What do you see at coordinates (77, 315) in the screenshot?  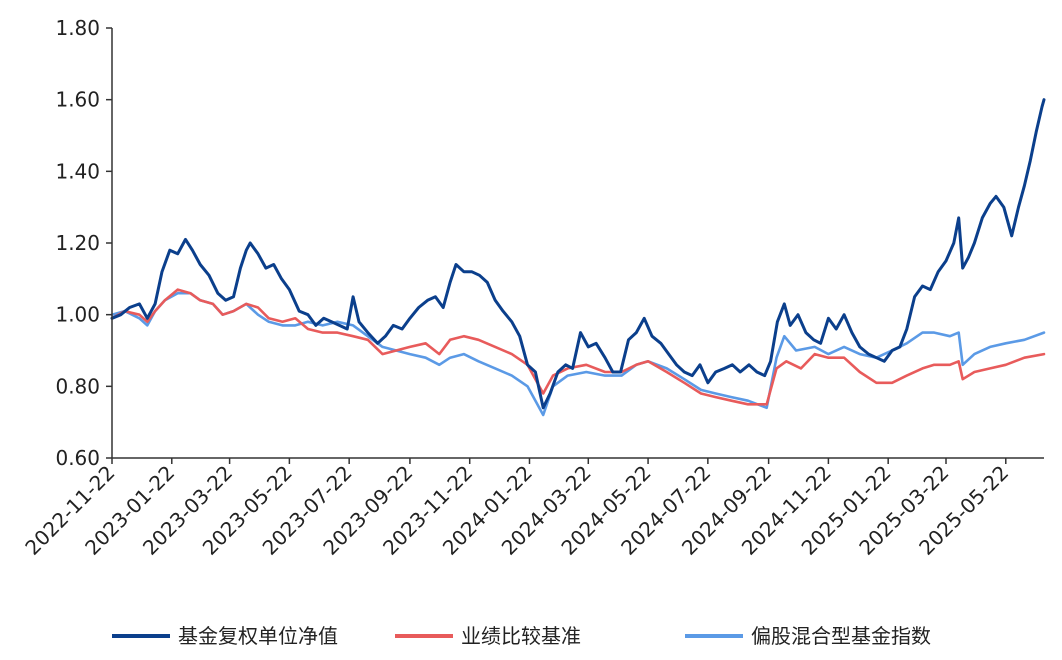 I see `y-tick-label: 1.00` at bounding box center [77, 315].